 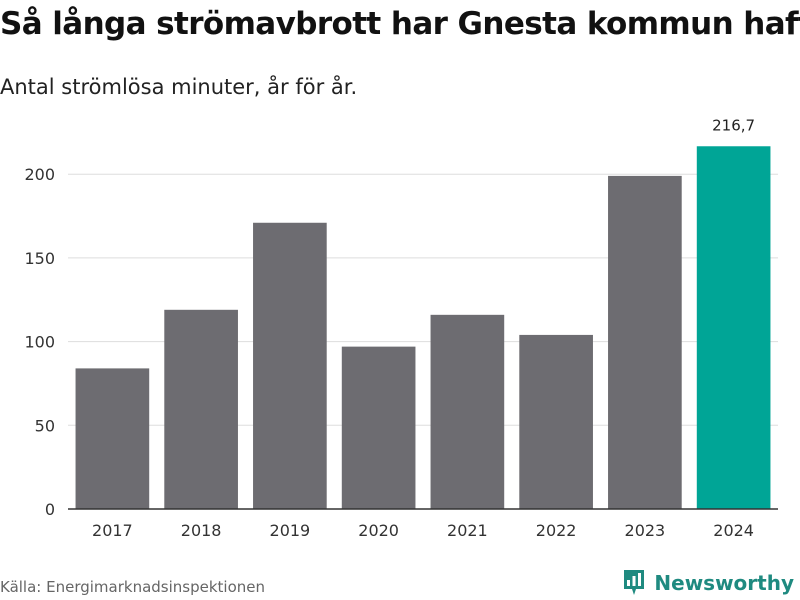 I want to click on bar-2024, so click(x=733, y=327).